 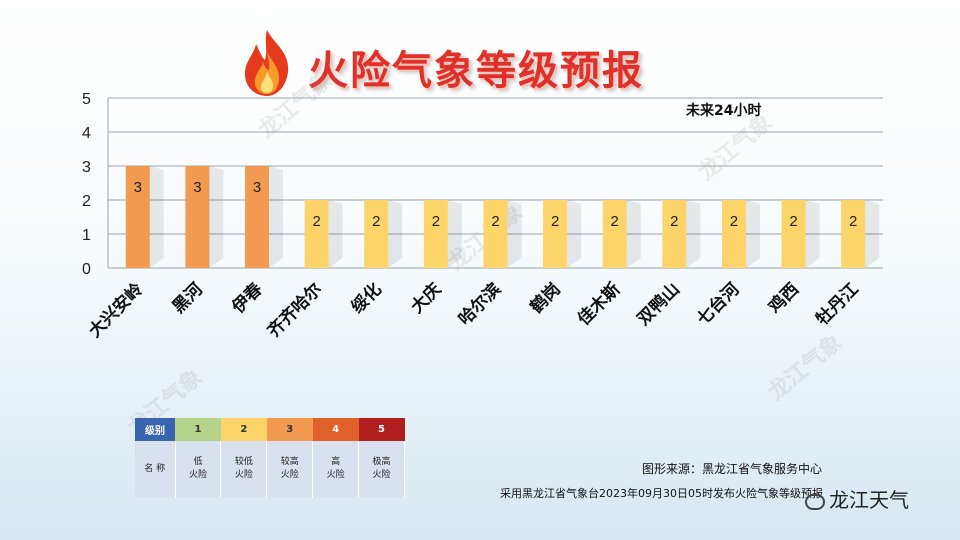 What do you see at coordinates (198, 429) in the screenshot?
I see `legend-level-1: 1` at bounding box center [198, 429].